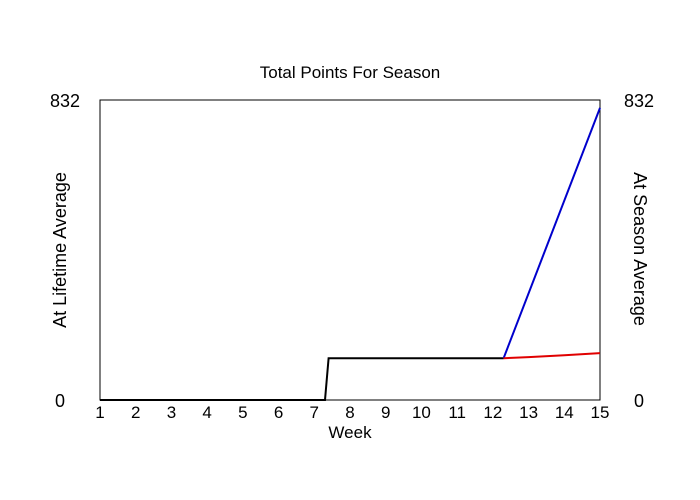  What do you see at coordinates (551, 233) in the screenshot?
I see `series-line-lifetime` at bounding box center [551, 233].